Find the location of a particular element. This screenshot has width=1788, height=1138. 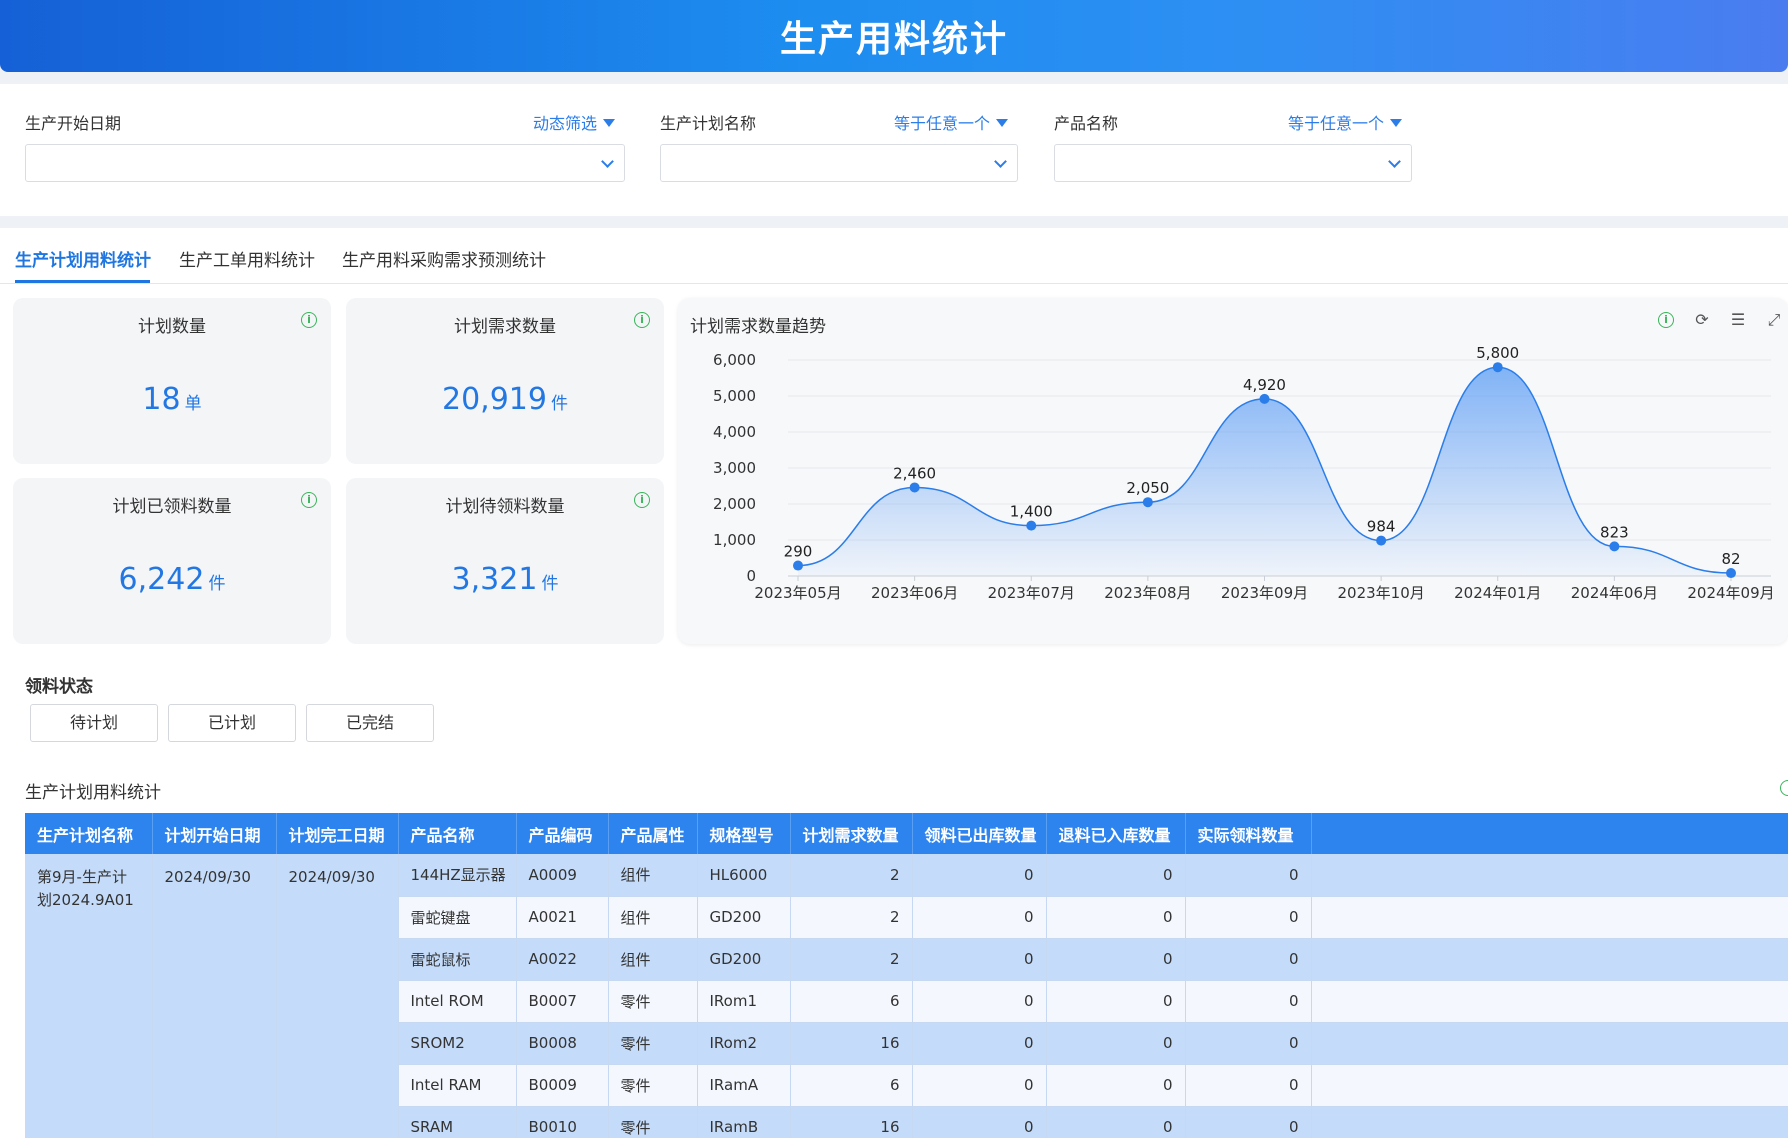

col-header: 计划开始日期 is located at coordinates (214, 833).